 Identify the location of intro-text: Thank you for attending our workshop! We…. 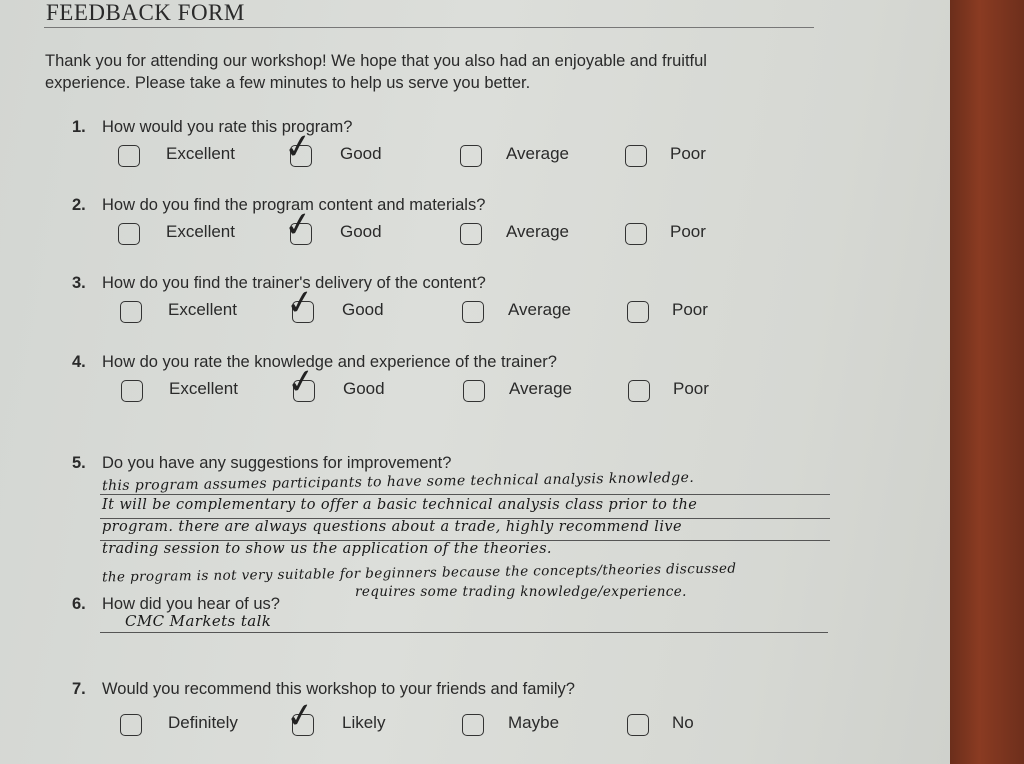
(445, 72).